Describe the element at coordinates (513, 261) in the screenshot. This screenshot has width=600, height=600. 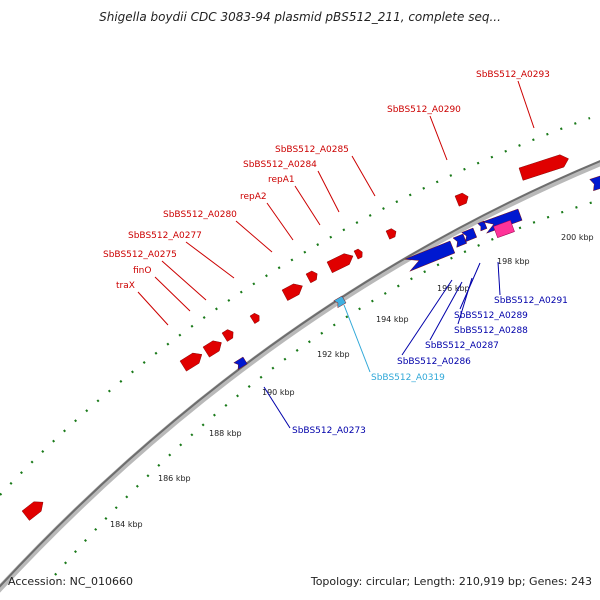
I see `scale-label: 198 kbp` at that location.